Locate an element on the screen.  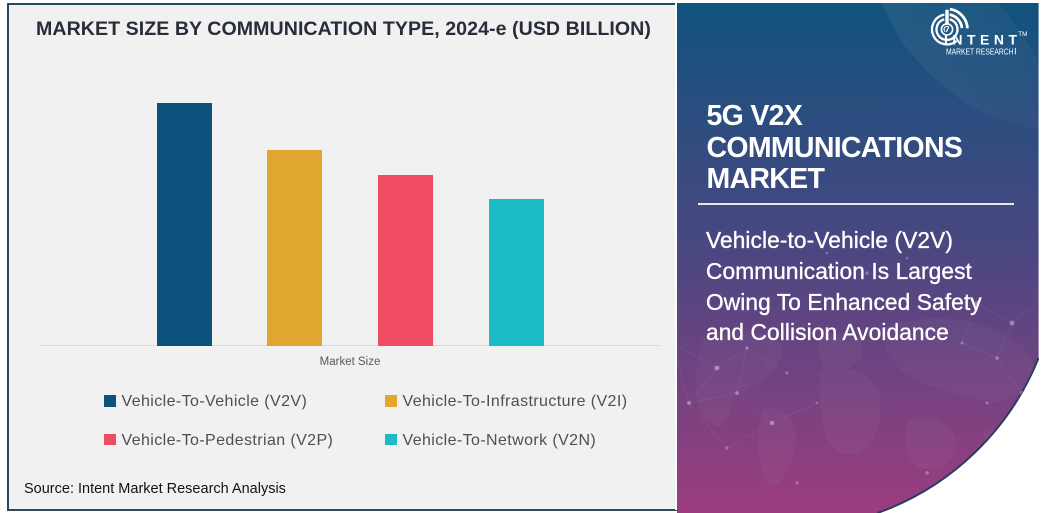
svg-text: MARKET RESEARCH is located at coordinates (980, 51).